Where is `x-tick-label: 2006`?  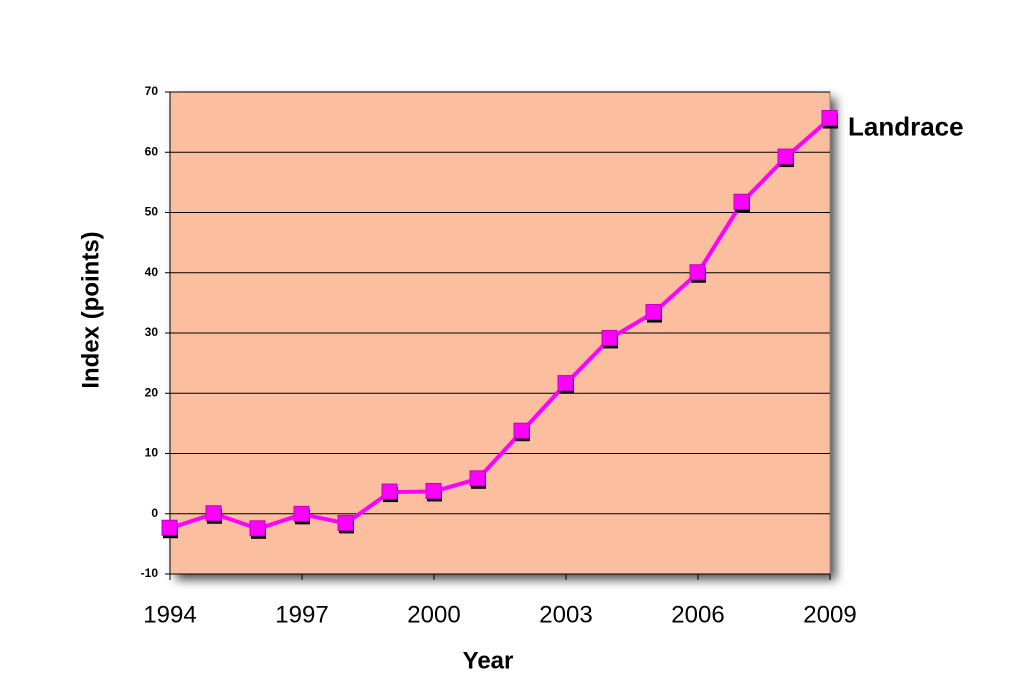 x-tick-label: 2006 is located at coordinates (697, 614).